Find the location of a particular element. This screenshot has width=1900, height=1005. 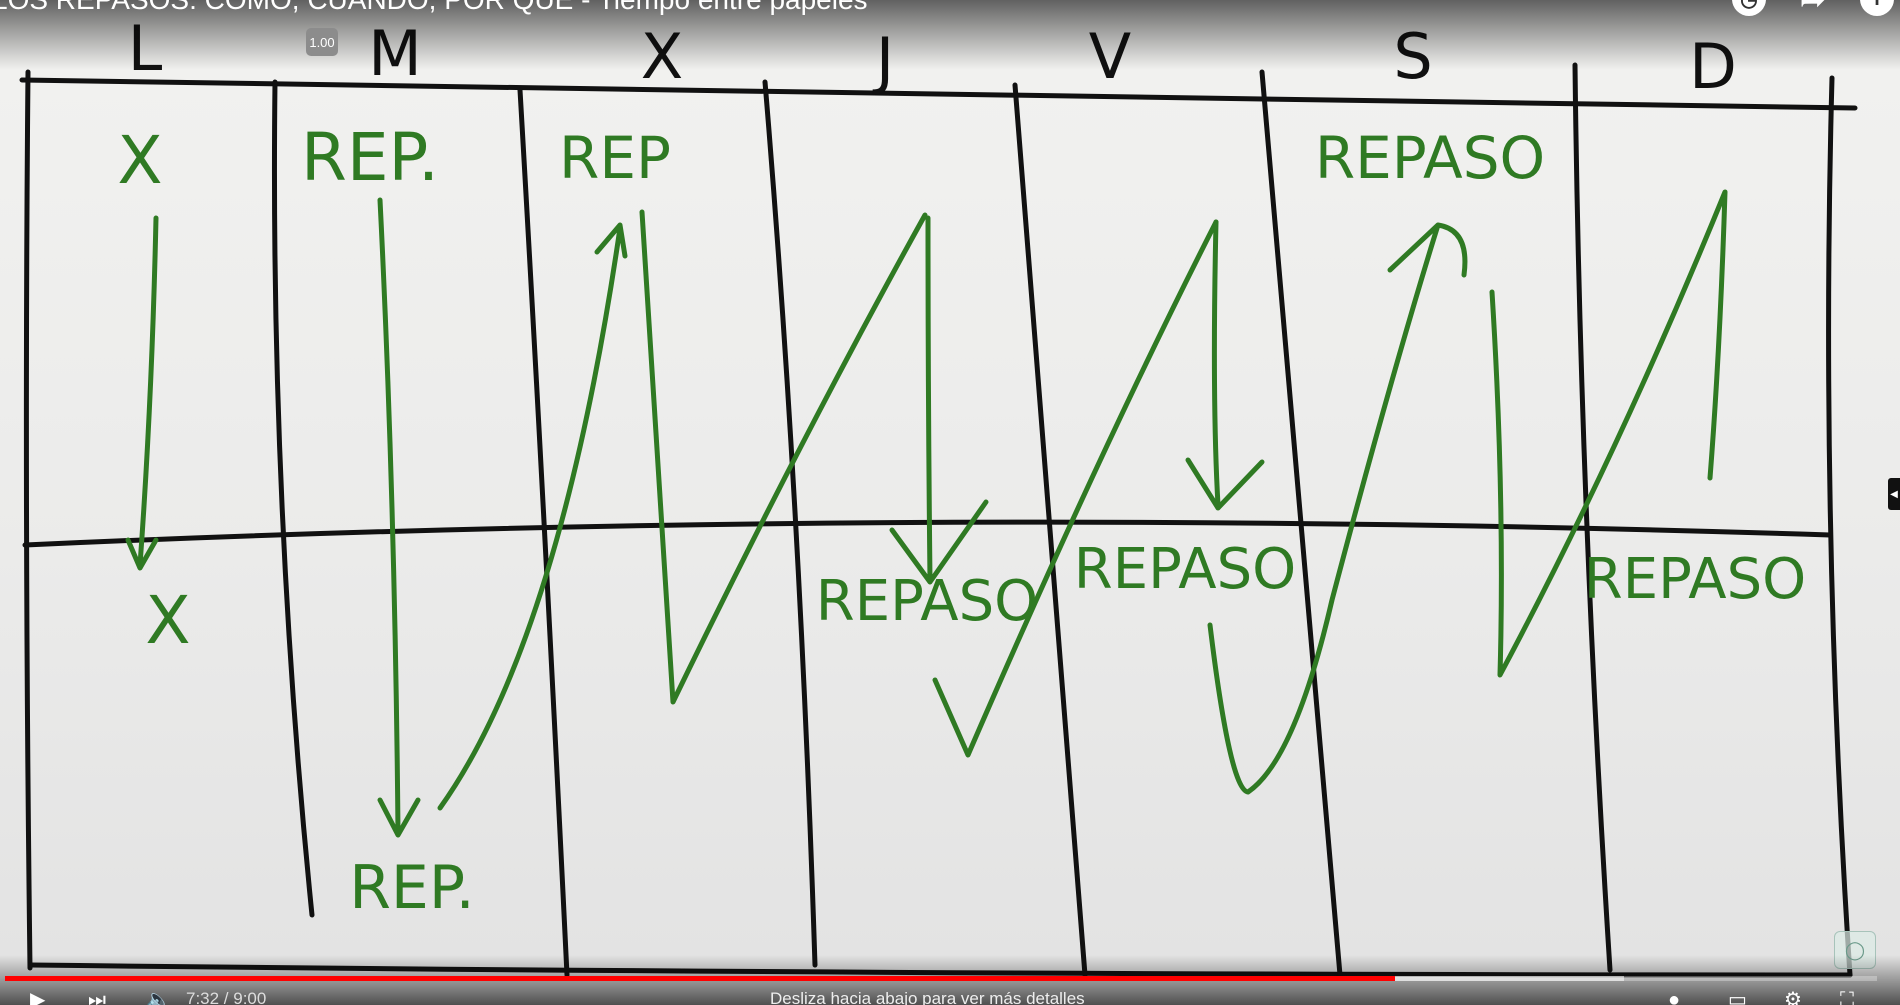

grid-top-line is located at coordinates (938, 94).